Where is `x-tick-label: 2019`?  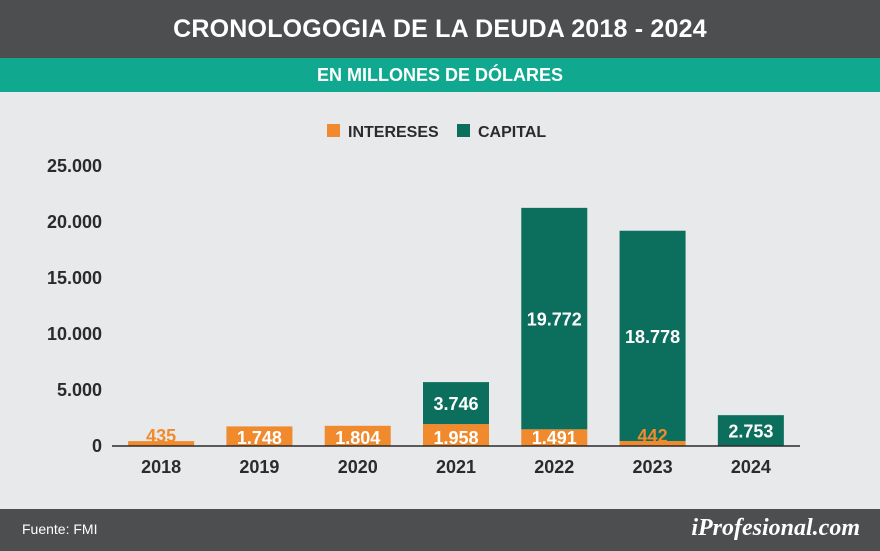
x-tick-label: 2019 is located at coordinates (259, 467).